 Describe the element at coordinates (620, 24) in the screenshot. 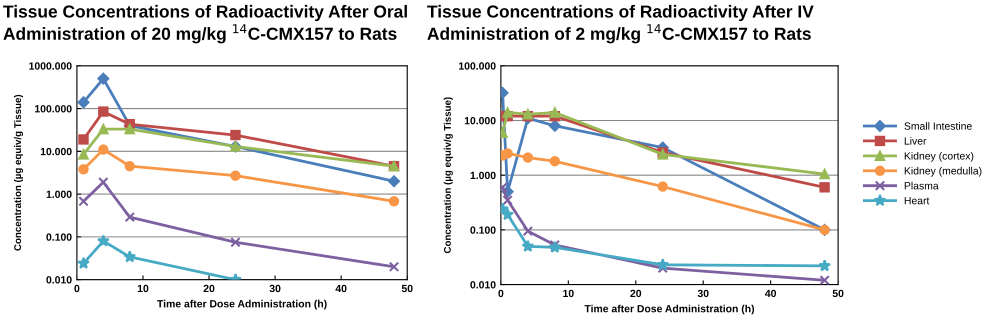

I see `chart-title: Tissue Concentrations of Radioactivity After IV Administration of 2 mg/kg $^{14}$C-CMX157 to Rats` at that location.